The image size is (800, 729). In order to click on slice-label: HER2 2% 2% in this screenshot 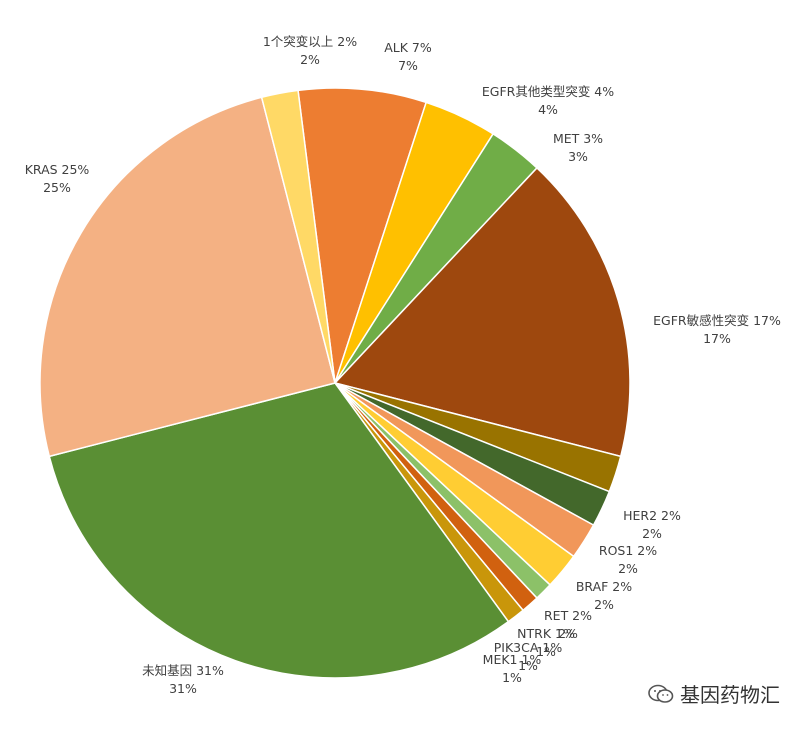, I will do `click(652, 524)`.